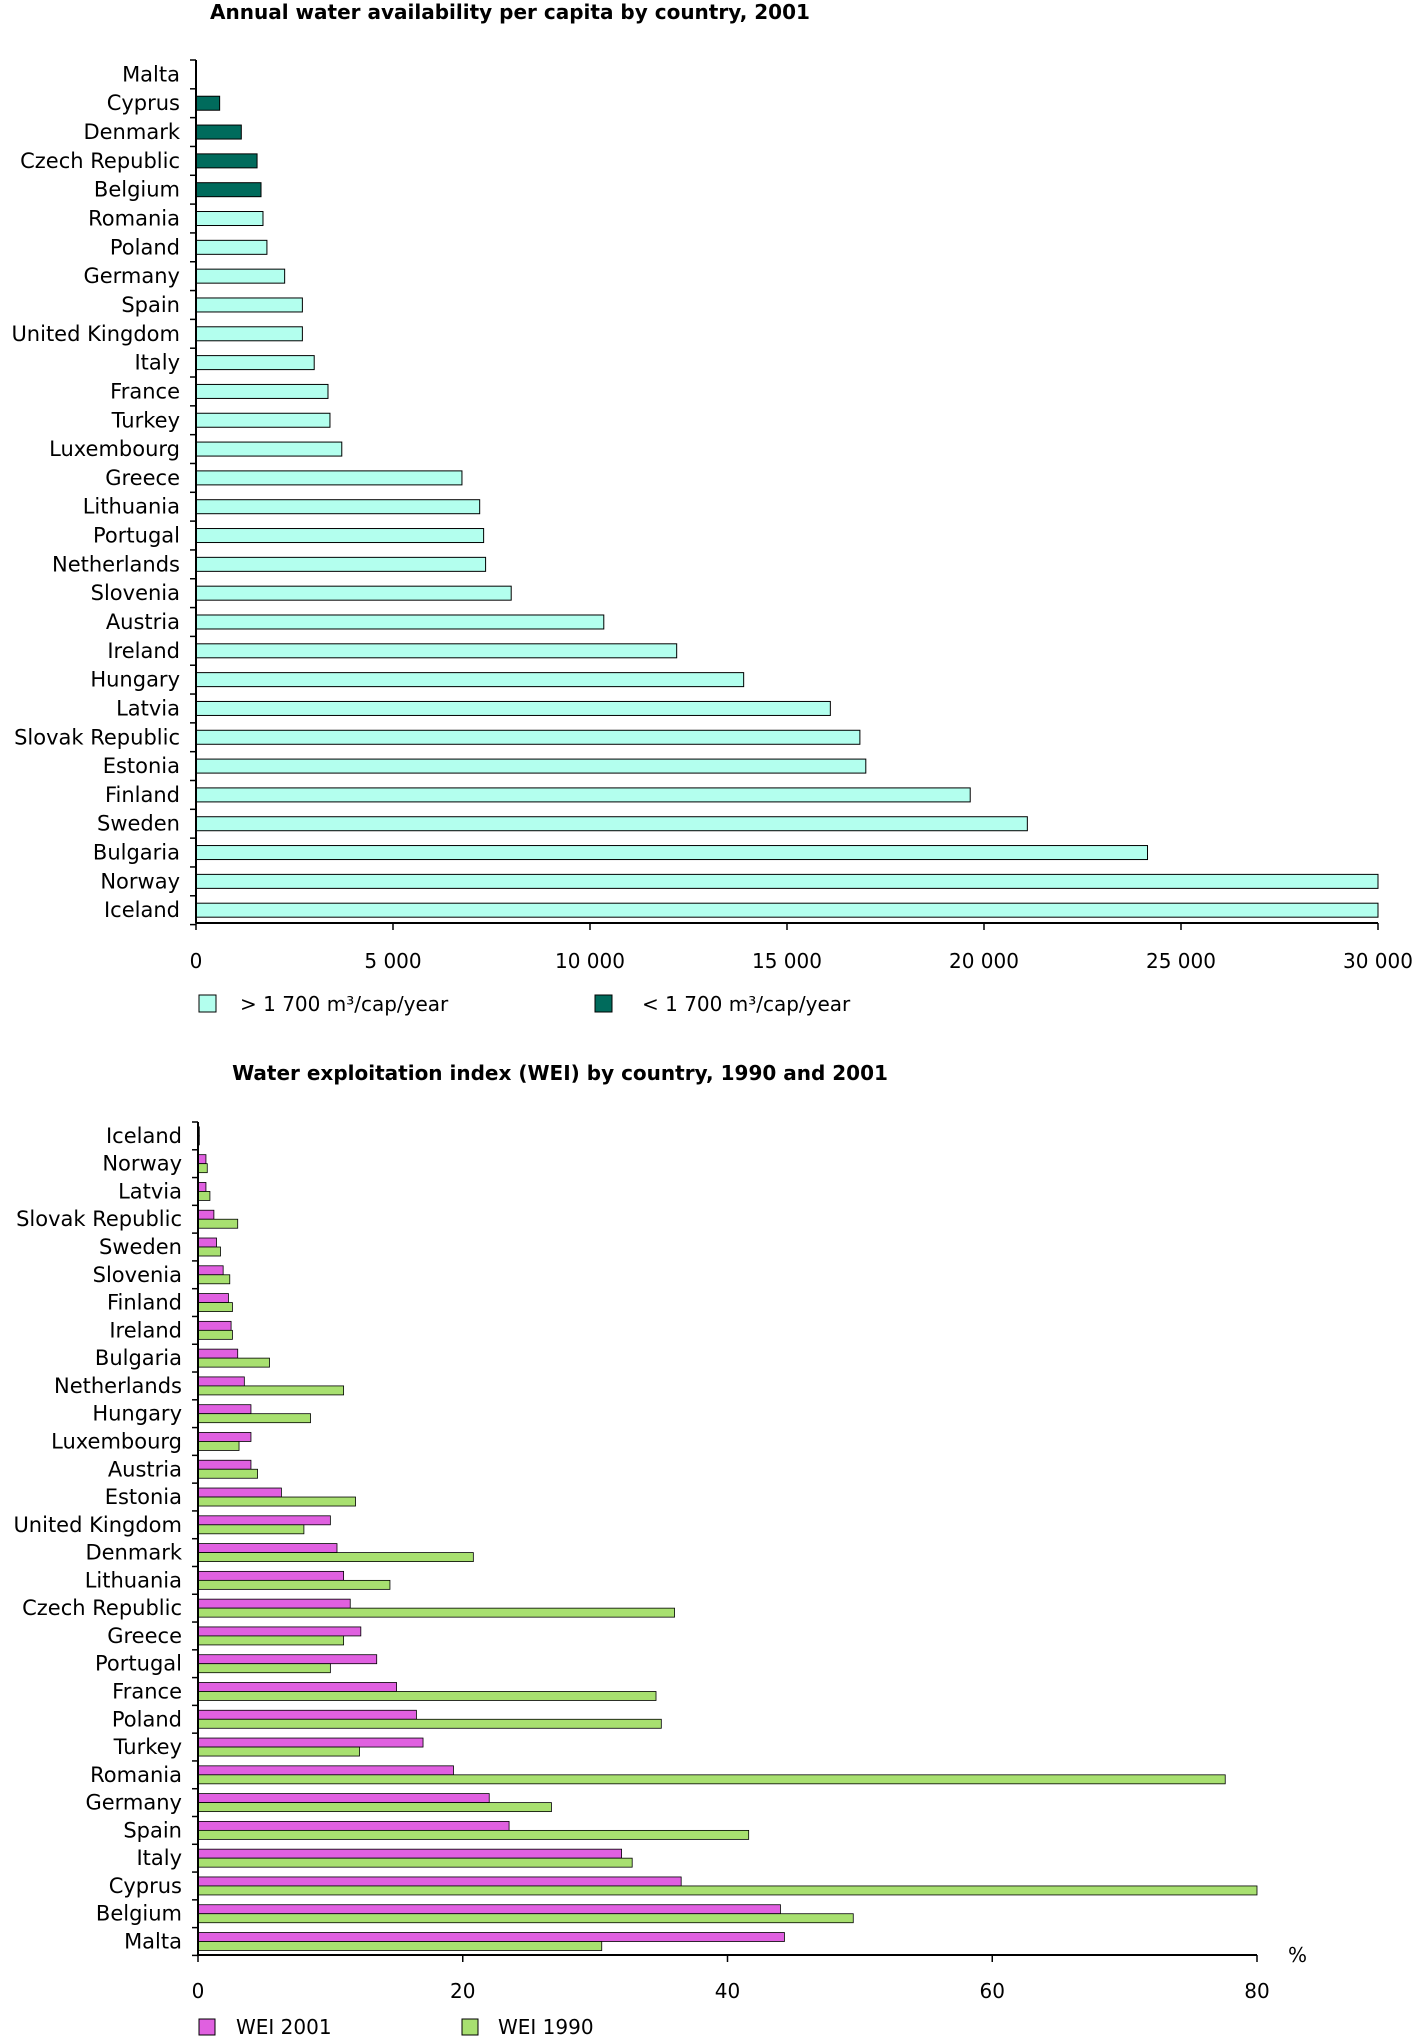 The height and width of the screenshot is (2042, 1414). Describe the element at coordinates (131, 132) in the screenshot. I see `category-label-denmark: Denmark` at that location.